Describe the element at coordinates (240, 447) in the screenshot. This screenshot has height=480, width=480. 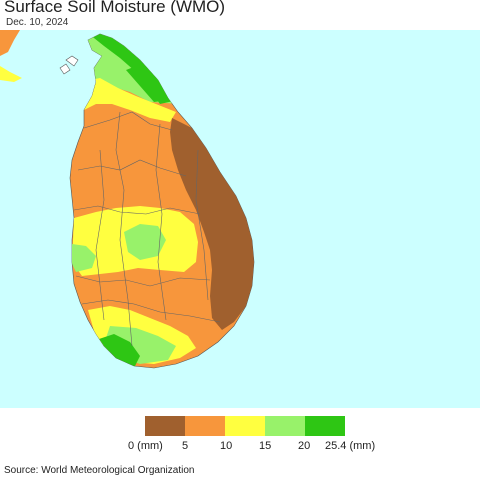
I see `legend-labels: 0 (mm) 5 10 15 20 25.4 (mm)` at that location.